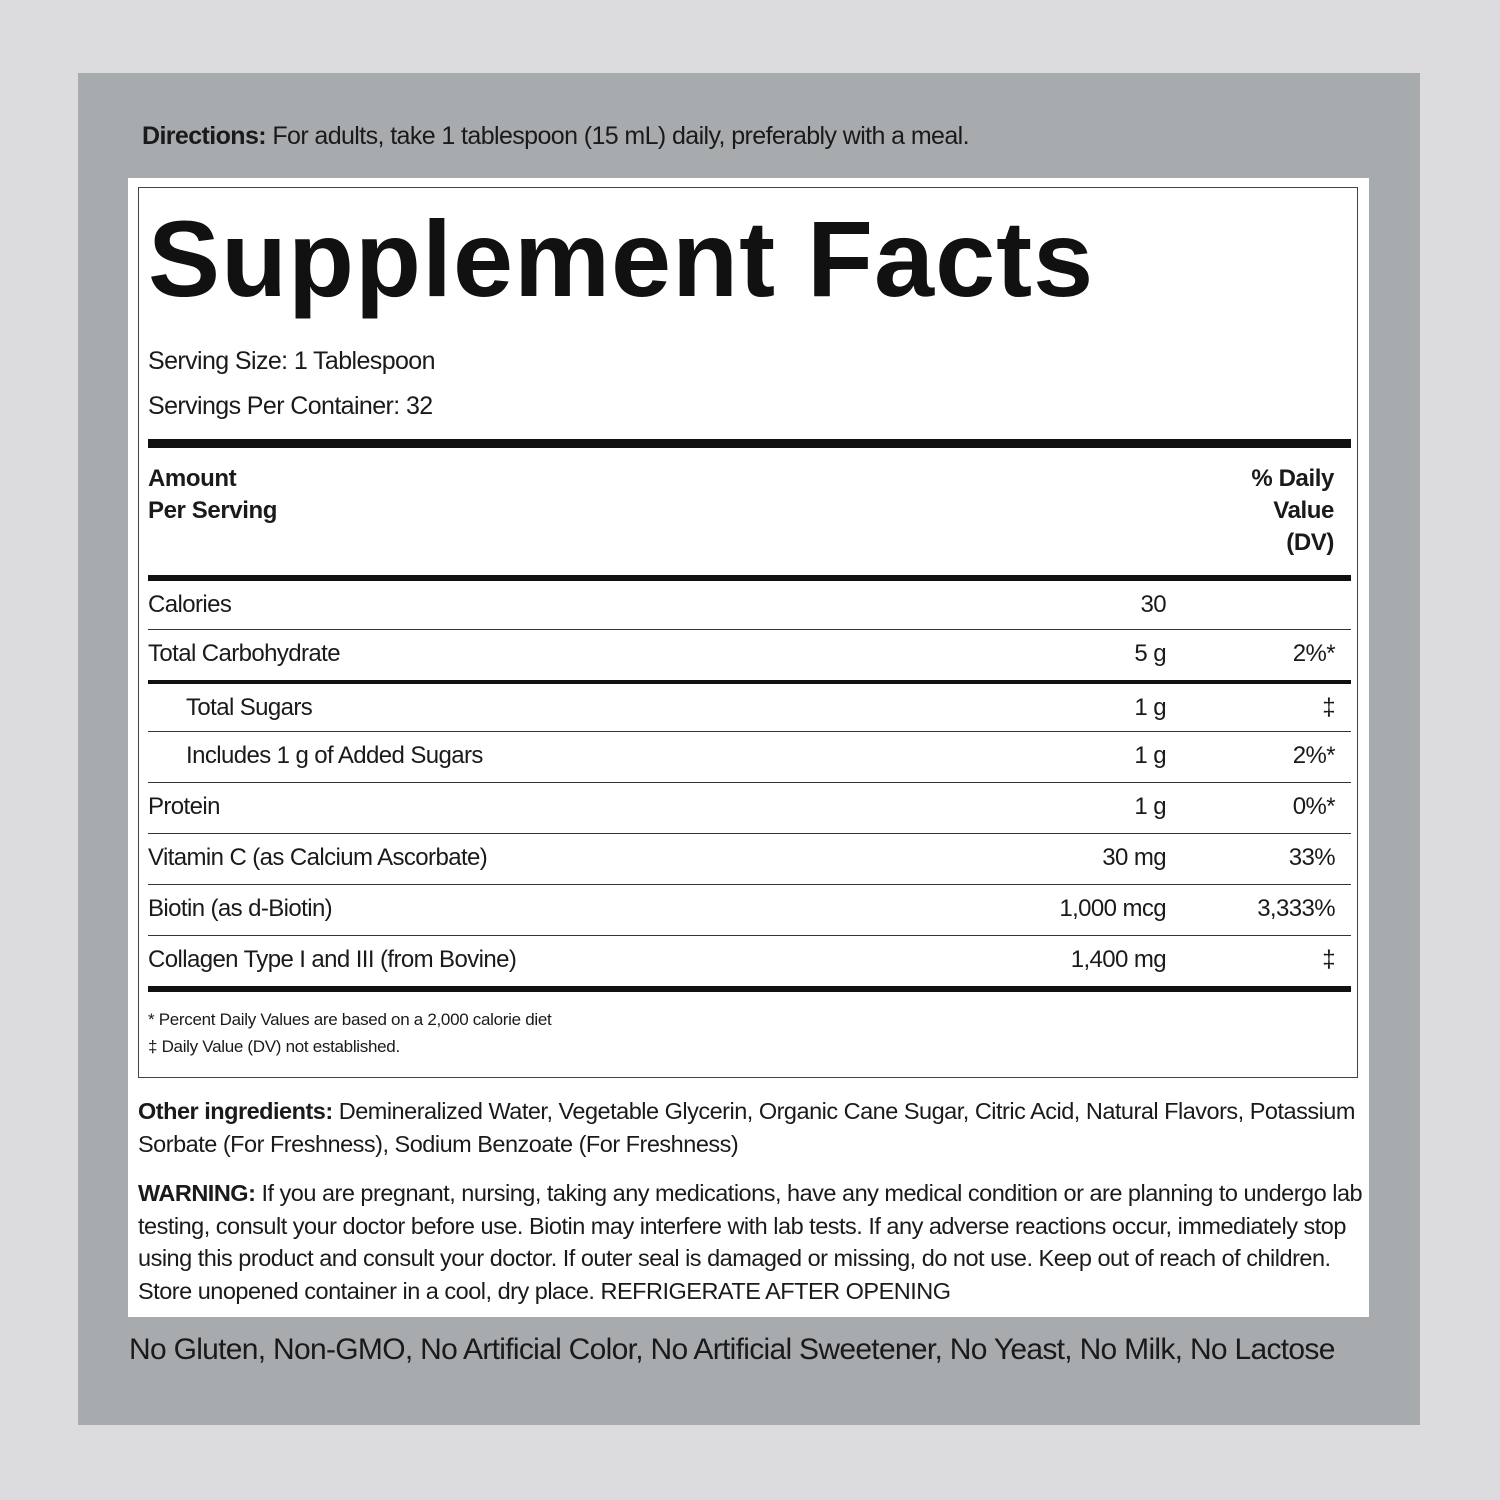 This screenshot has width=1500, height=1500. Describe the element at coordinates (244, 653) in the screenshot. I see `nutrient-name: Total Carbohydrate` at that location.